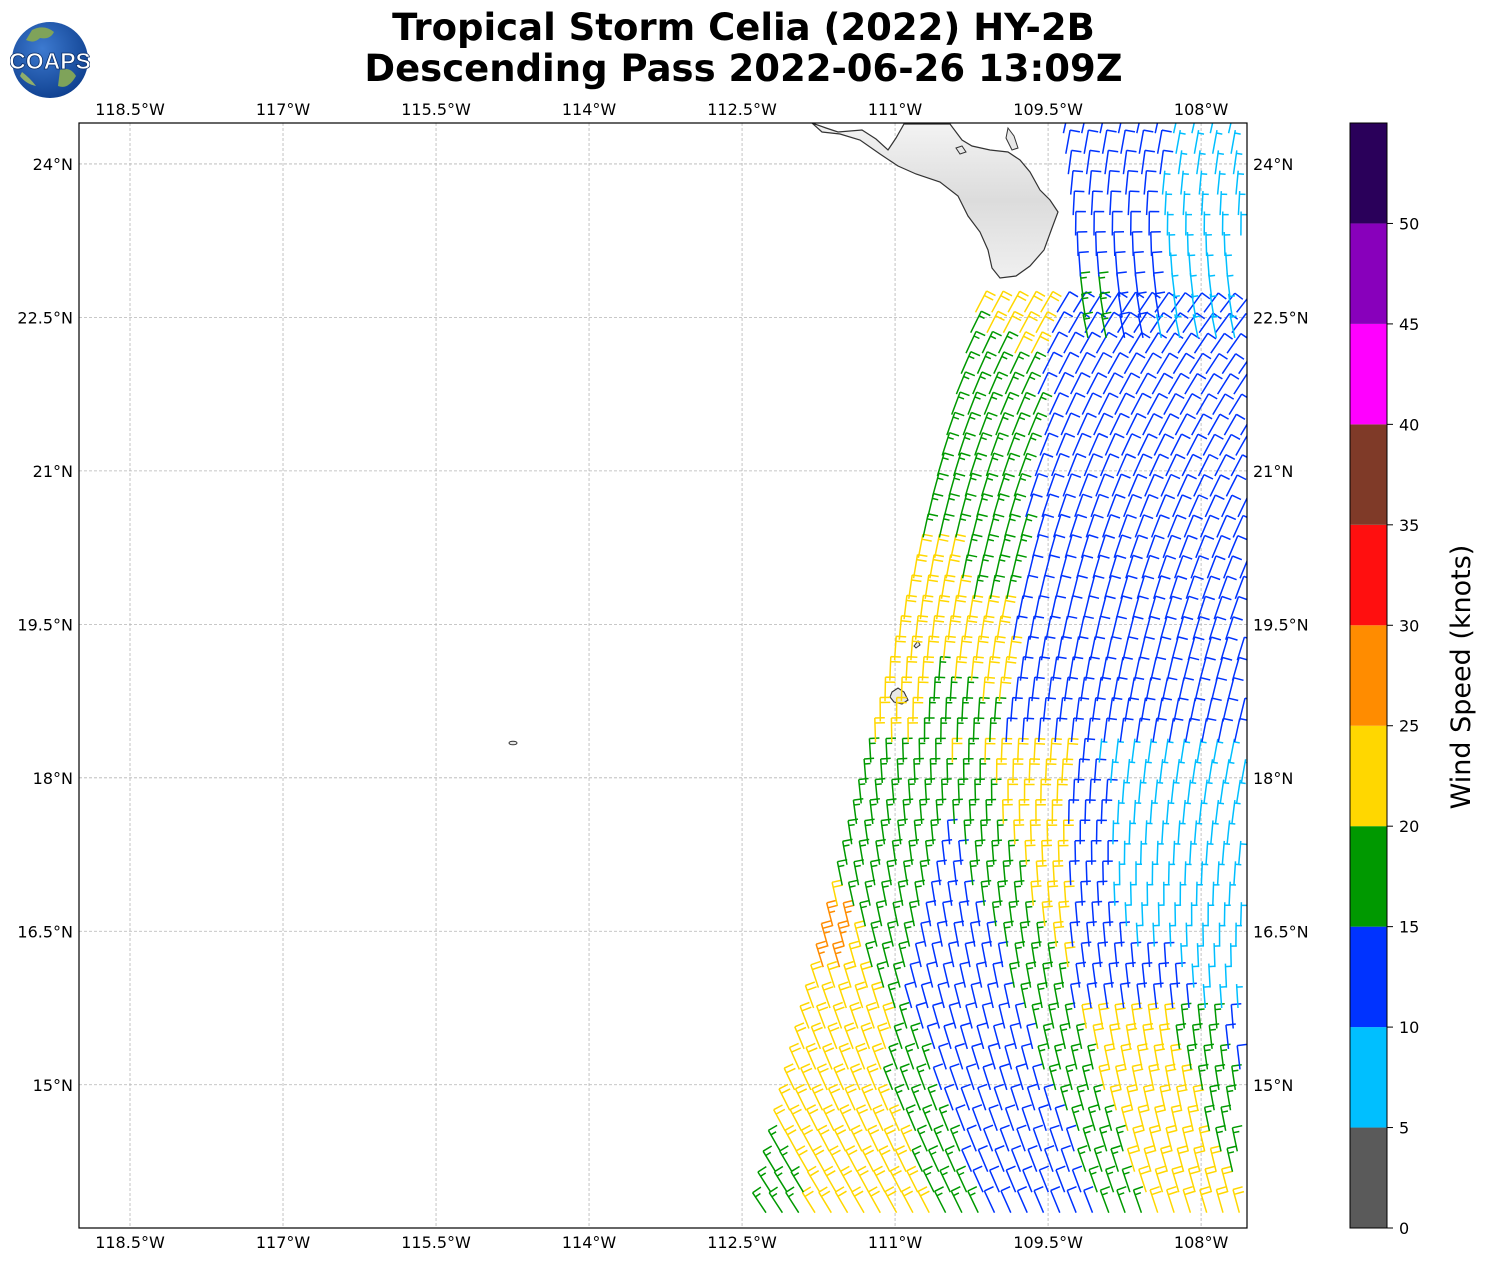 Image resolution: width=1487 pixels, height=1264 pixels. Describe the element at coordinates (1409, 726) in the screenshot. I see `colorbar-tick-label: 25` at that location.